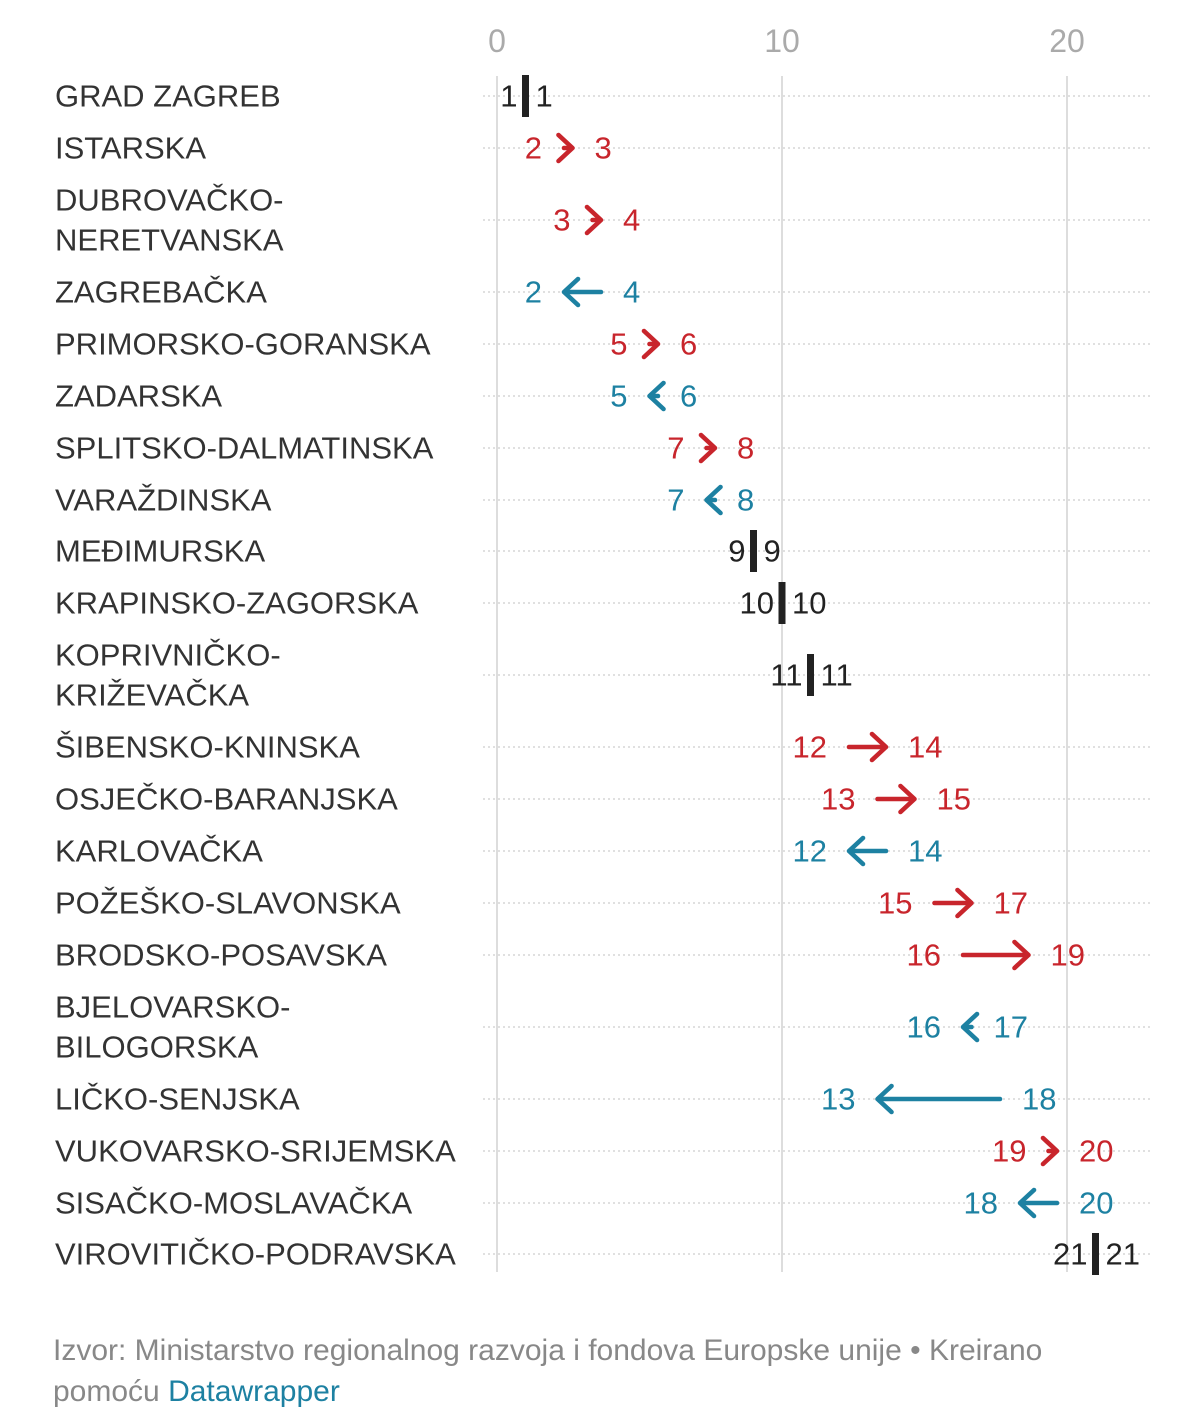 The width and height of the screenshot is (1200, 1428). What do you see at coordinates (981, 1203) in the screenshot?
I see `value-label-left: 18` at bounding box center [981, 1203].